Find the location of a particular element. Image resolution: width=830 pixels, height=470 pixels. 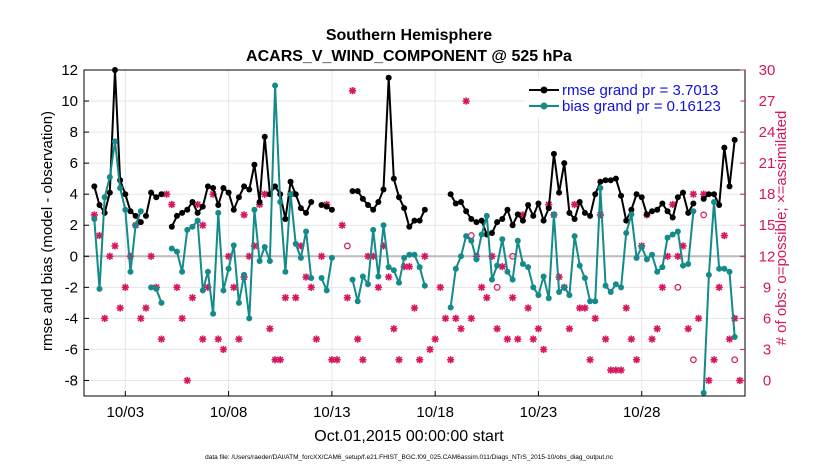

x-axis: 10/03 10/08 10/13 10/18 10/23 10/28 is located at coordinates (383, 406).